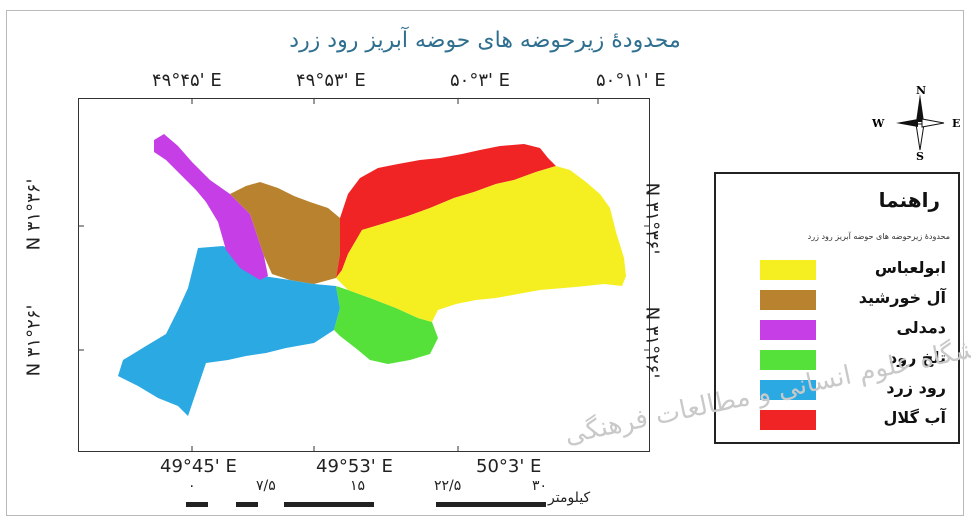 The height and width of the screenshot is (520, 971). Describe the element at coordinates (354, 466) in the screenshot. I see `bottom-longitude-label: 49°53' E` at that location.